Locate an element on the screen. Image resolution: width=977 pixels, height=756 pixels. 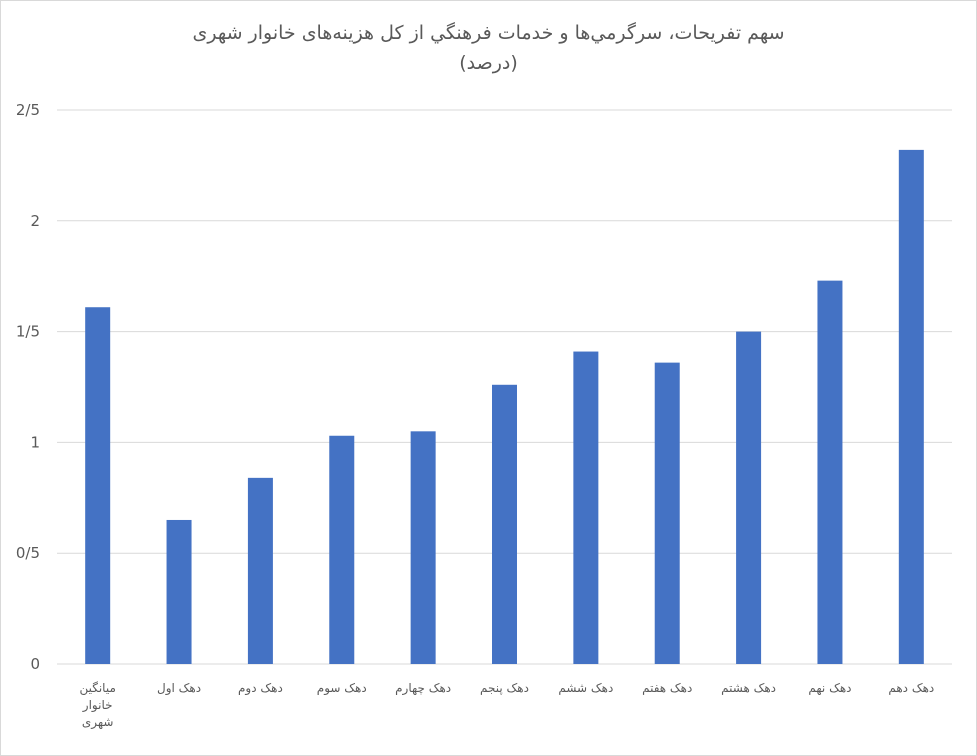
x-category-label: دهک نهم is located at coordinates (829, 688).